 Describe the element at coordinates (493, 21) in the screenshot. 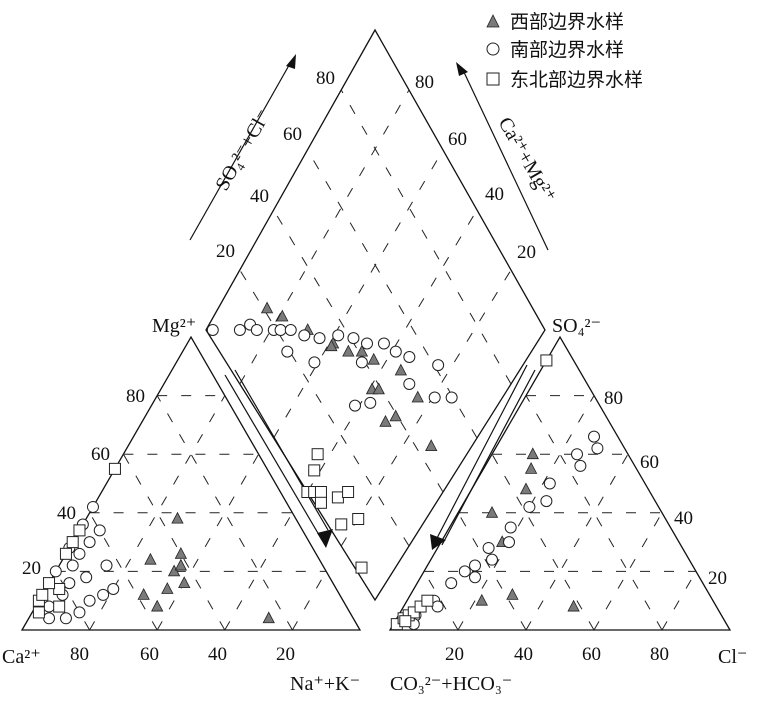

I see `legend-marker-triangle` at that location.